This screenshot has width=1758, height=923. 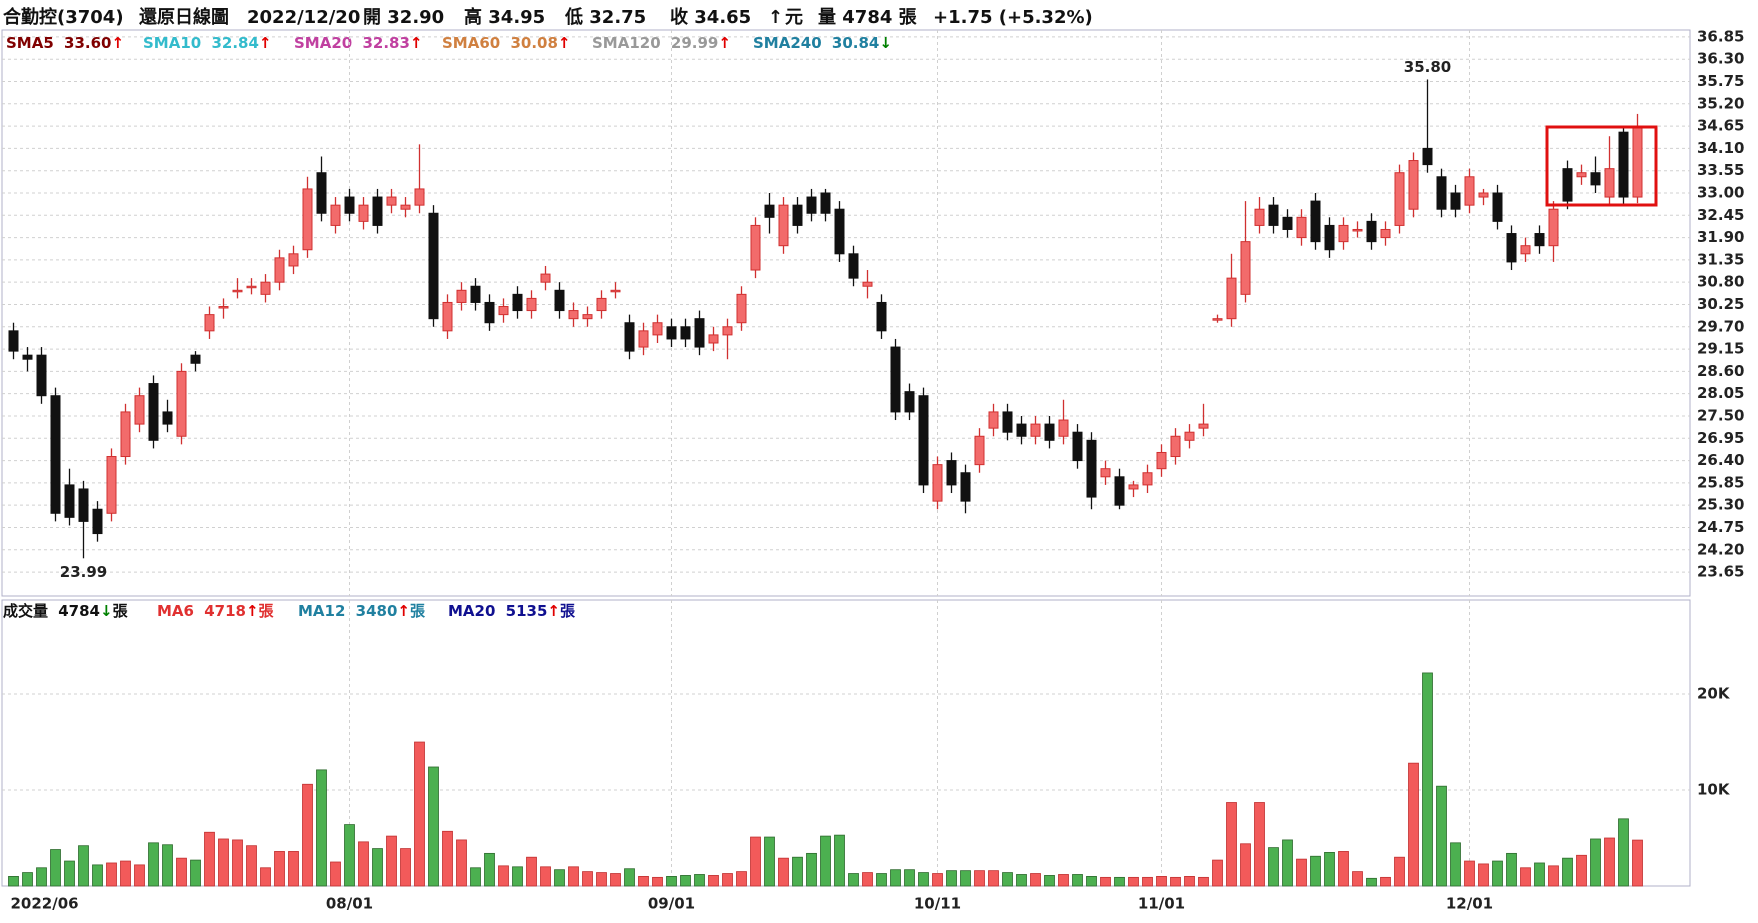 I want to click on y-tick-label: 24.75, so click(x=1720, y=527).